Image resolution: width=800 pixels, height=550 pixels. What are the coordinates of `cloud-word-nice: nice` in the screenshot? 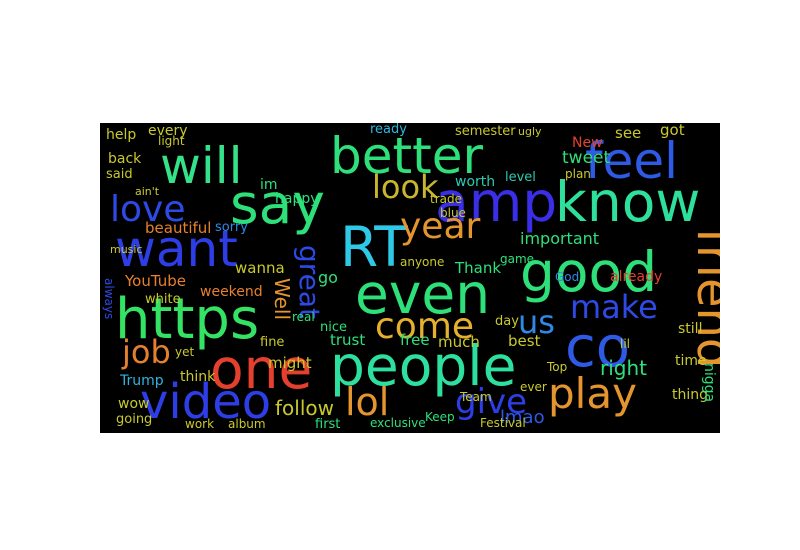 It's located at (333, 327).